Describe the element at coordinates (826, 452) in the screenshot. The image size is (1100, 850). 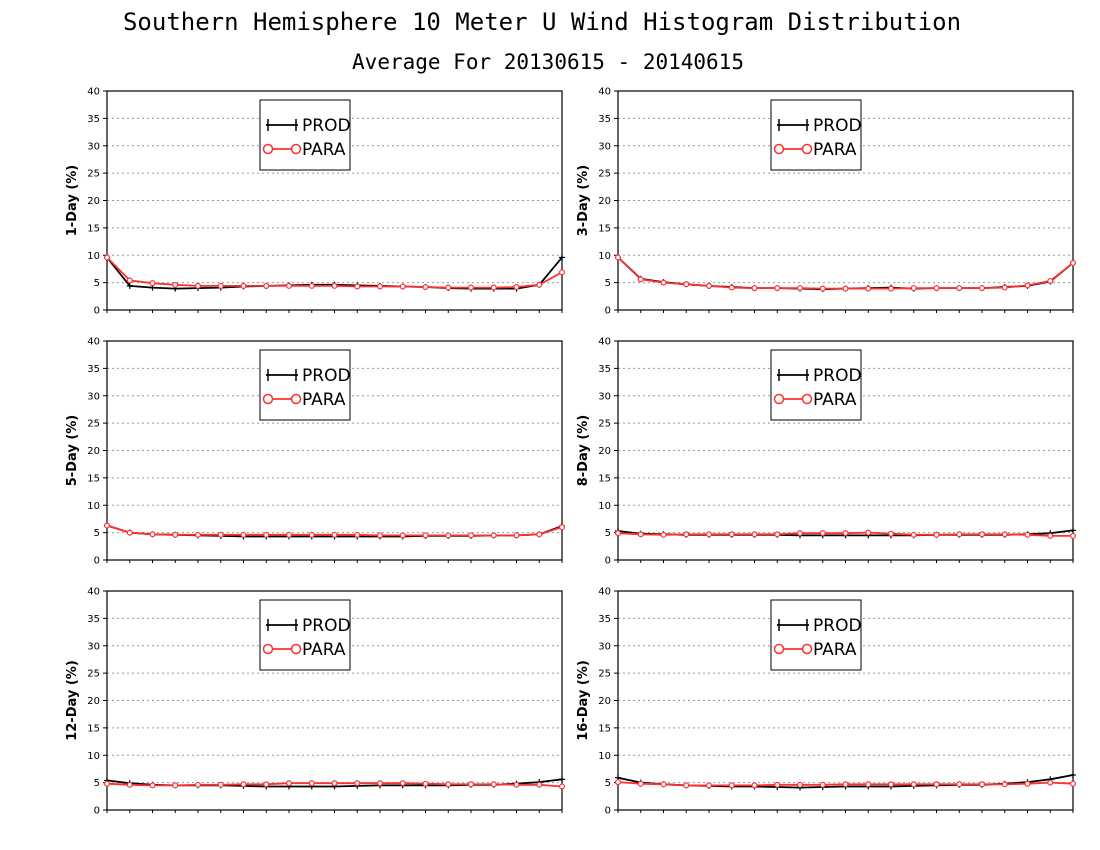
I see `panel-8-day: 0 5 10 15 20 25 30 35 40 8-Day (%) PROD PARA` at that location.